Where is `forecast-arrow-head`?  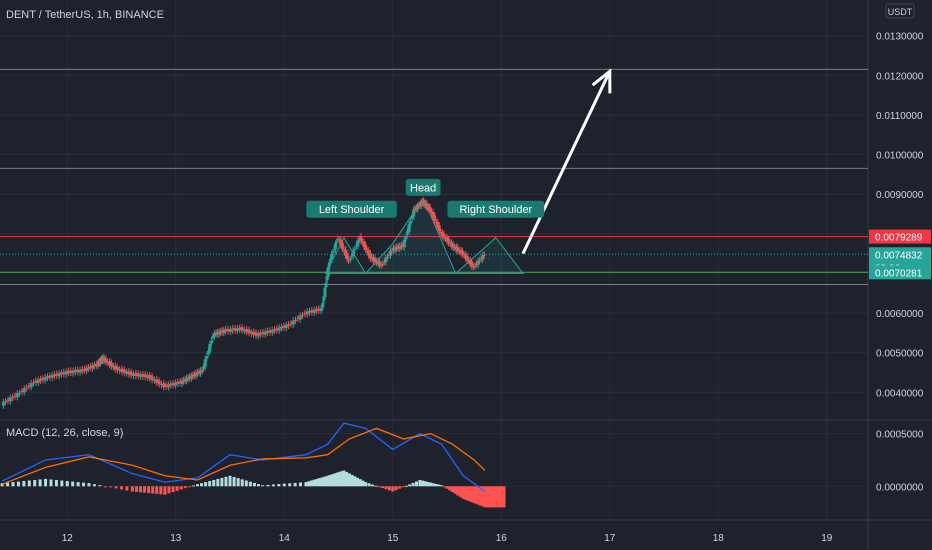 forecast-arrow-head is located at coordinates (601, 81).